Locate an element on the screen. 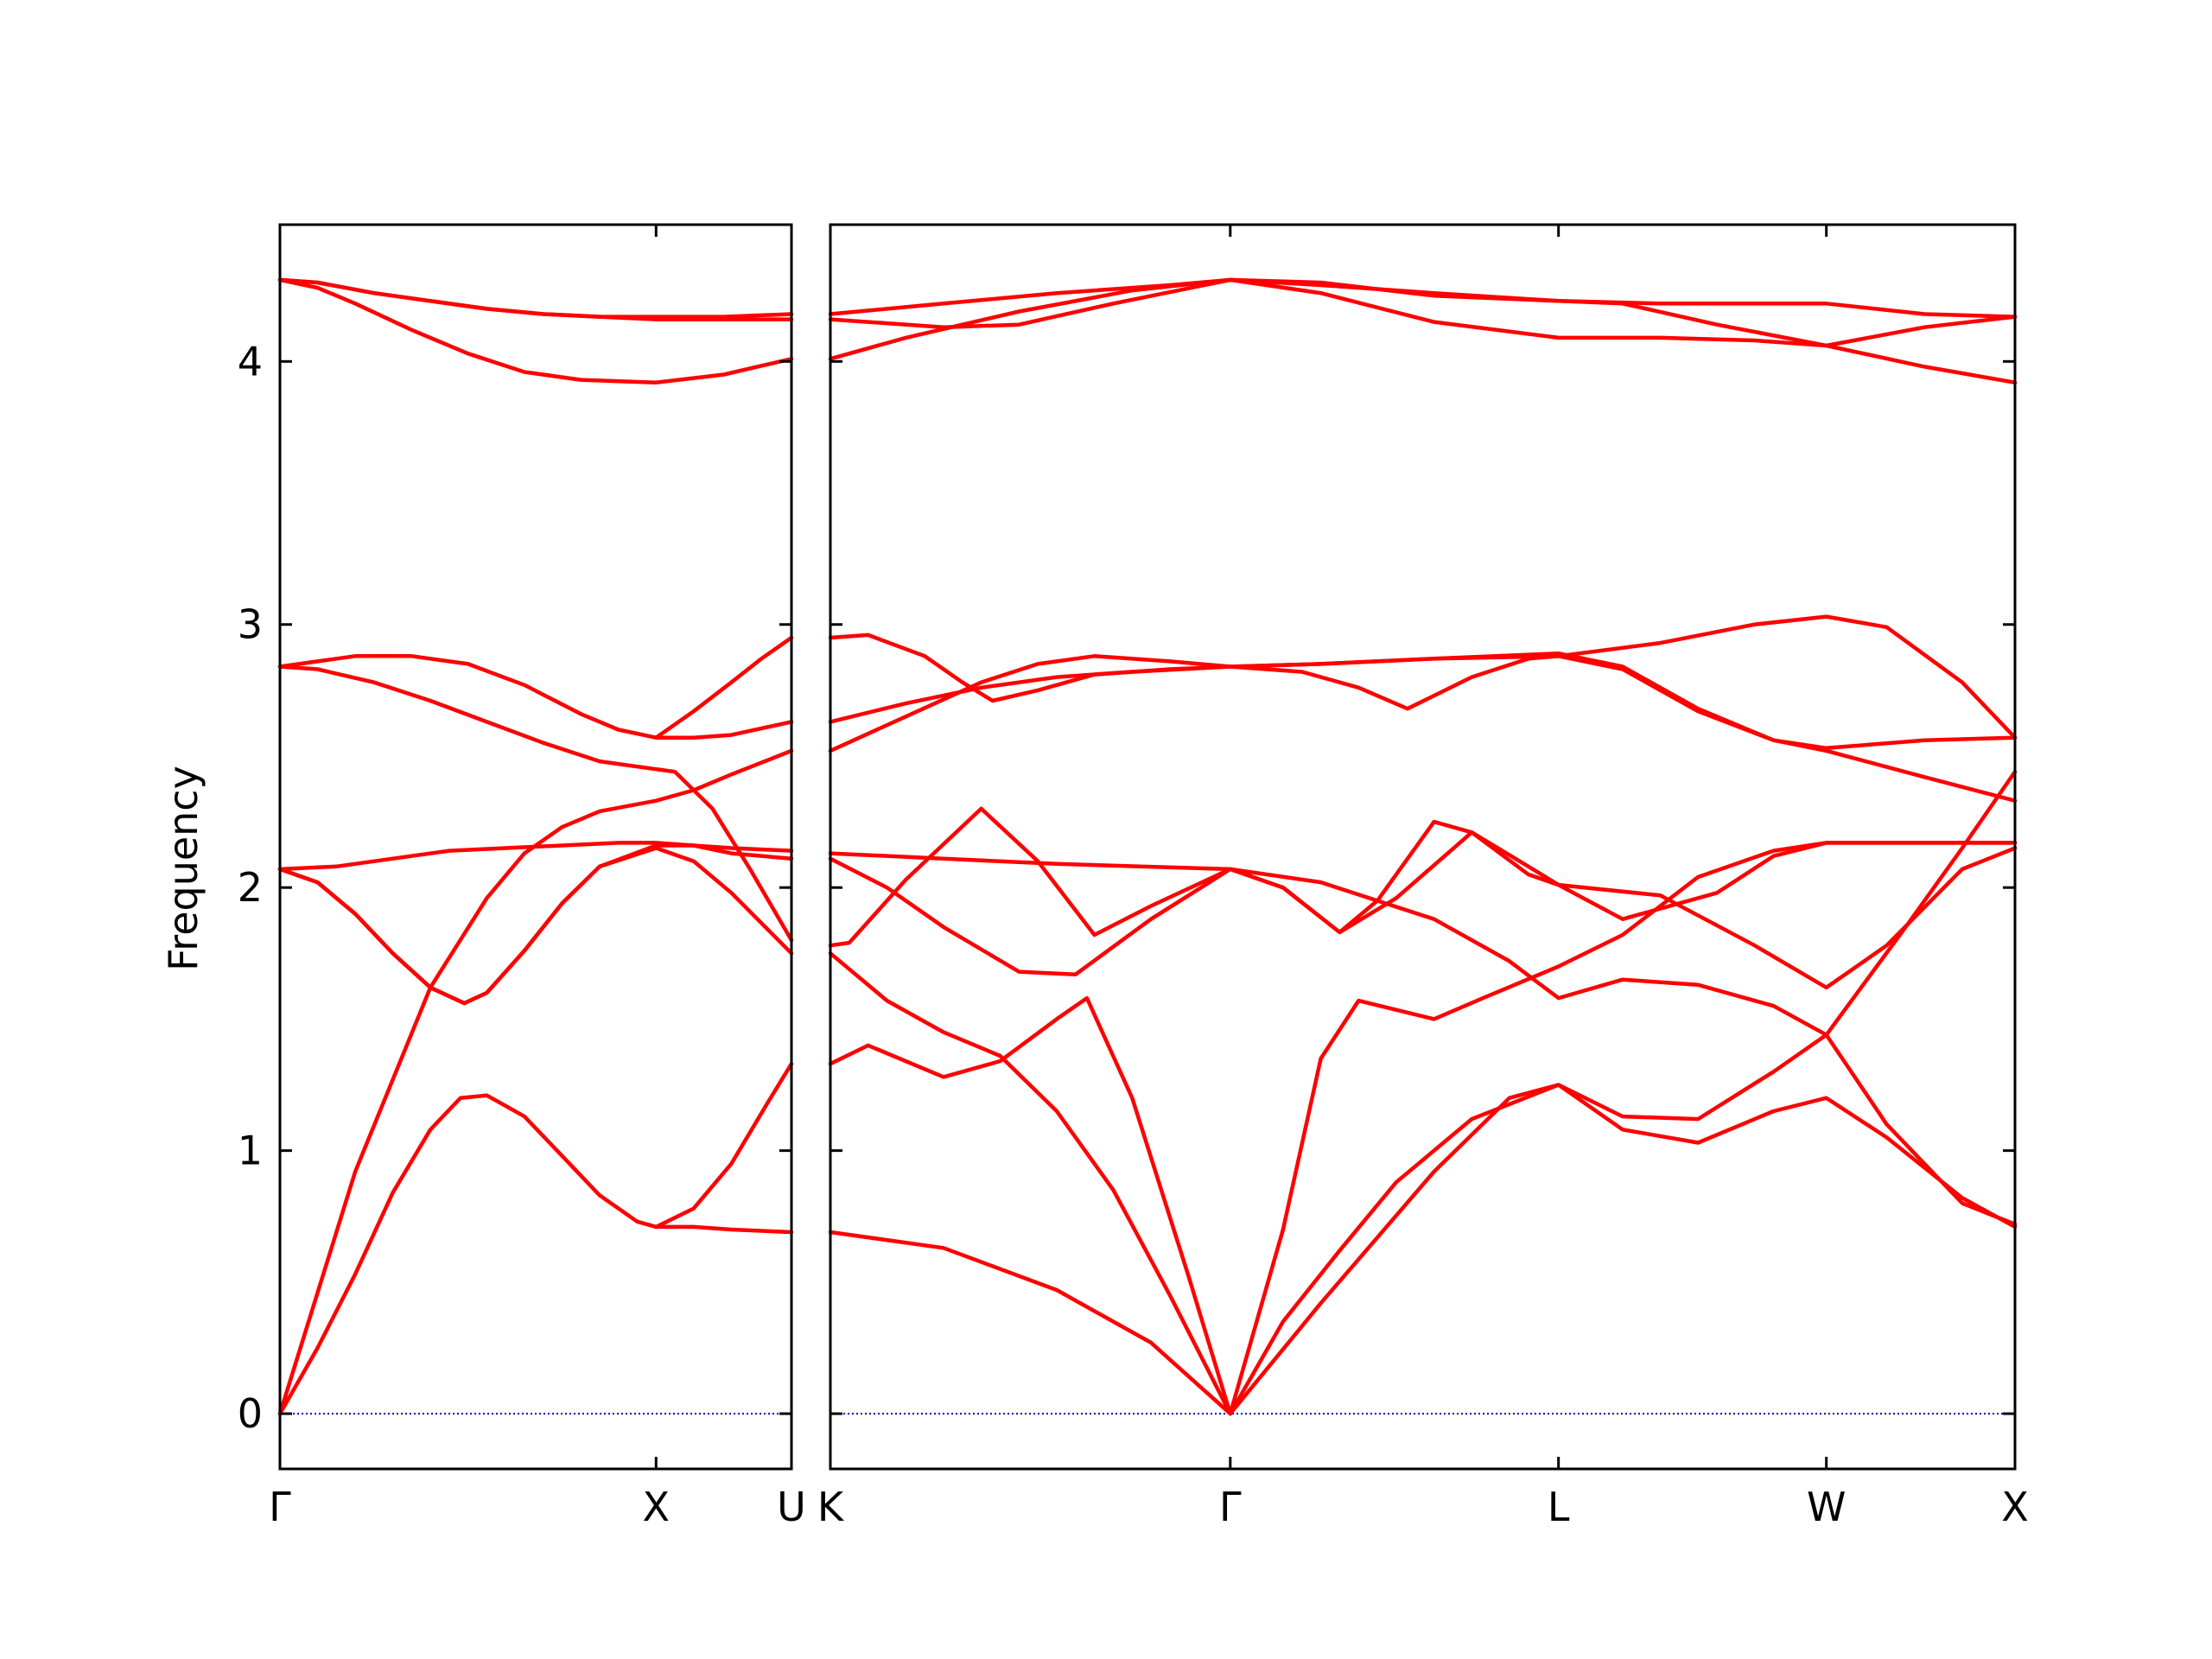 The height and width of the screenshot is (1659, 2212). x-tick-label: U is located at coordinates (791, 1507).